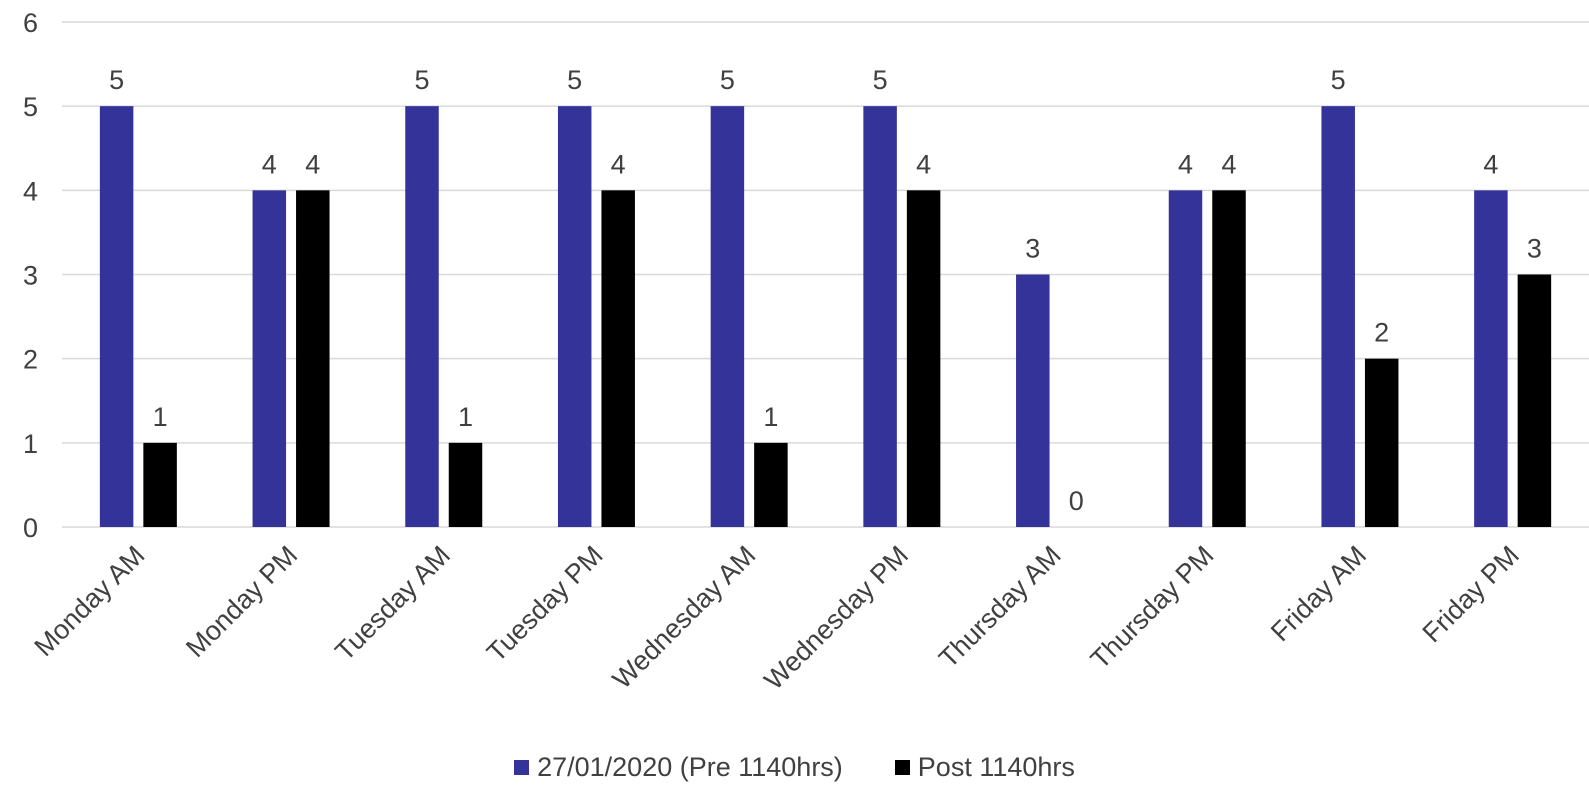 Image resolution: width=1589 pixels, height=799 pixels. Describe the element at coordinates (30, 360) in the screenshot. I see `y-tick-label: 2` at that location.